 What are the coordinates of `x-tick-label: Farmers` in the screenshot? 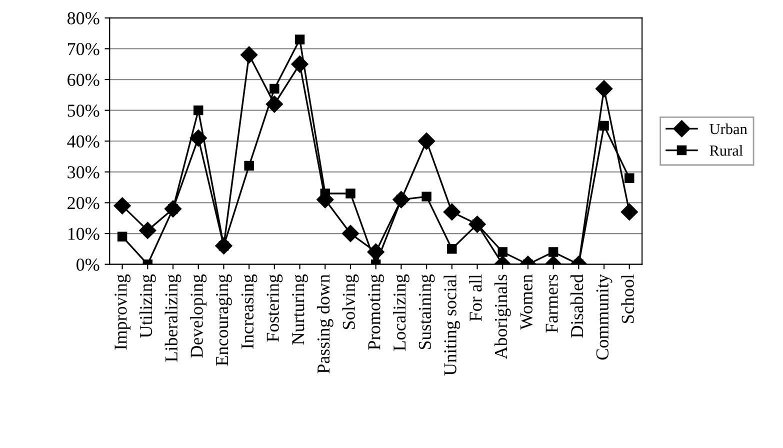 It's located at (552, 303).